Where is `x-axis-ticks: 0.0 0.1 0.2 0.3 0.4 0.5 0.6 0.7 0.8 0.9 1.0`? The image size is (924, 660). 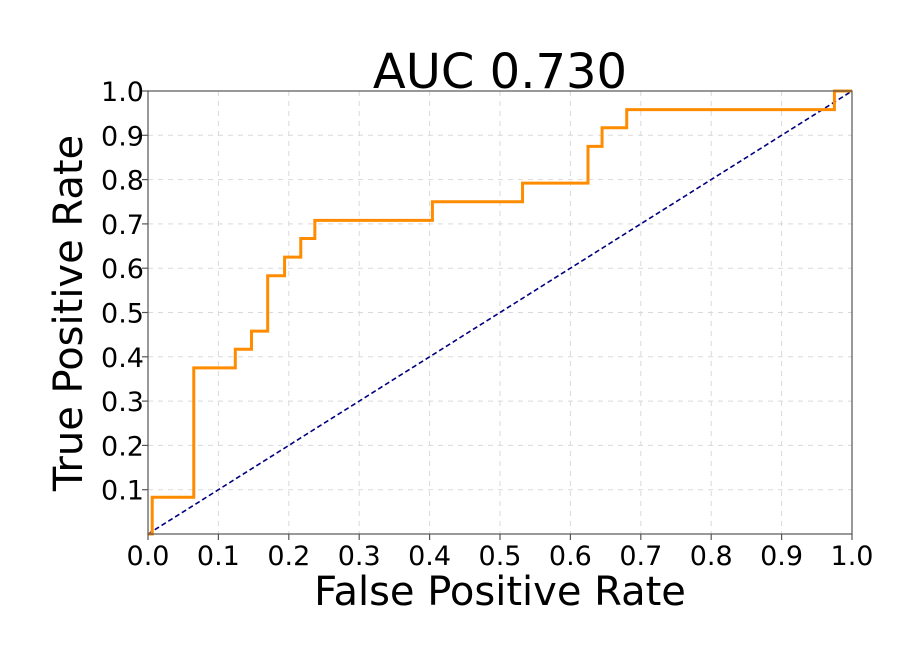
x-axis-ticks: 0.0 0.1 0.2 0.3 0.4 0.5 0.6 0.7 0.8 0.9 1.0 is located at coordinates (500, 553).